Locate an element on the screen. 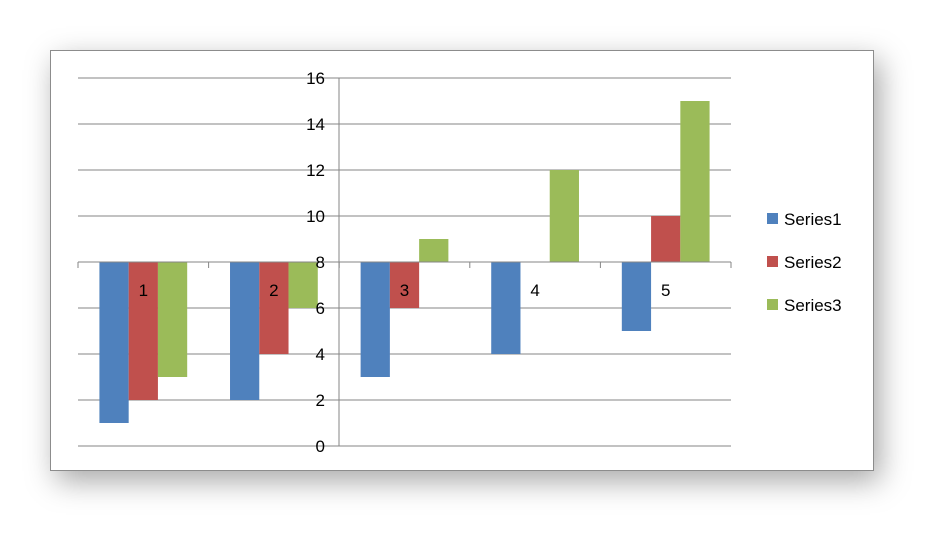  x-tick-label: 1 is located at coordinates (143, 290).